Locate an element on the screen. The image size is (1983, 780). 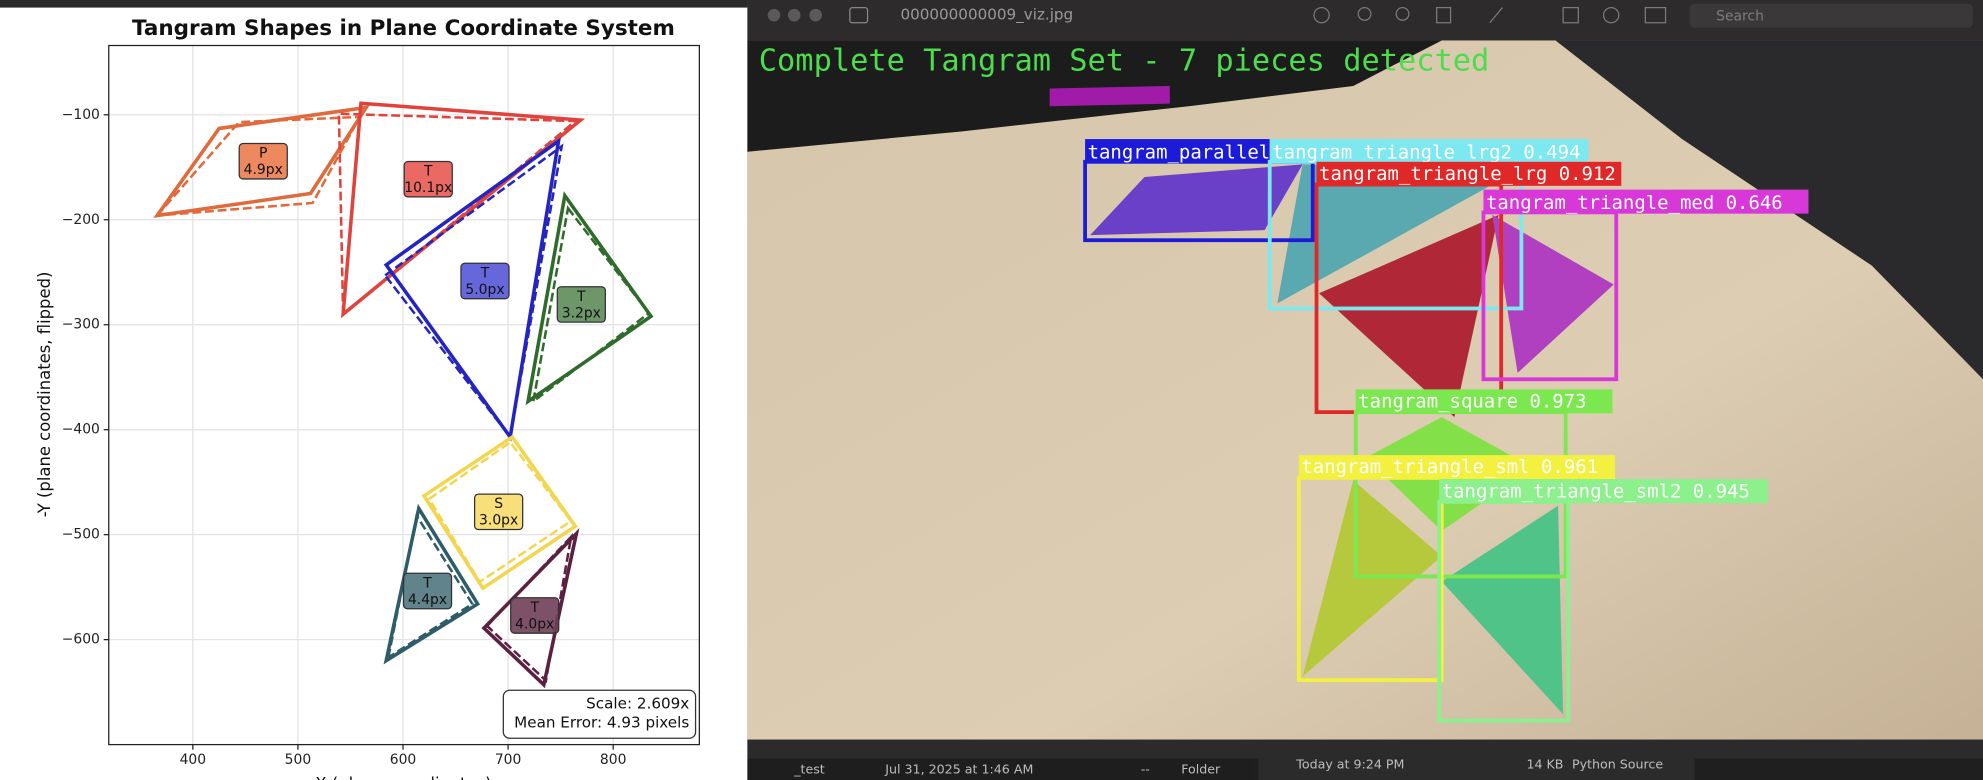
toolbar-icons is located at coordinates (1490, 15).